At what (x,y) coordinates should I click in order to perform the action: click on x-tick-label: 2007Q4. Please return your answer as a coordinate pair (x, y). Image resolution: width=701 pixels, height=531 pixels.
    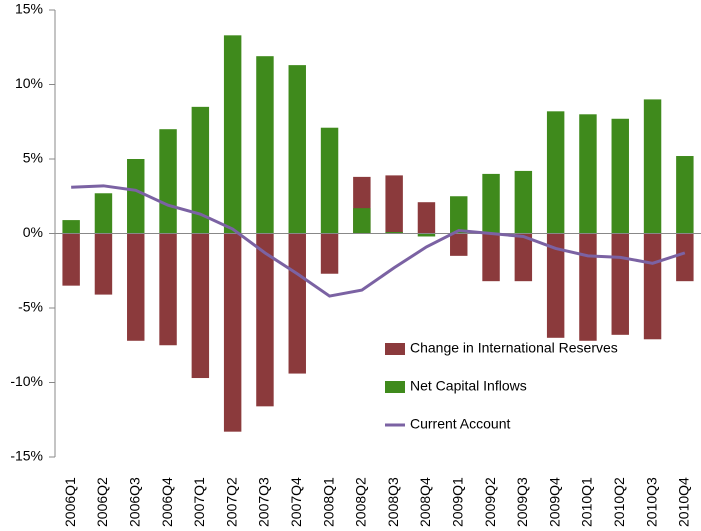
    Looking at the image, I should click on (296, 502).